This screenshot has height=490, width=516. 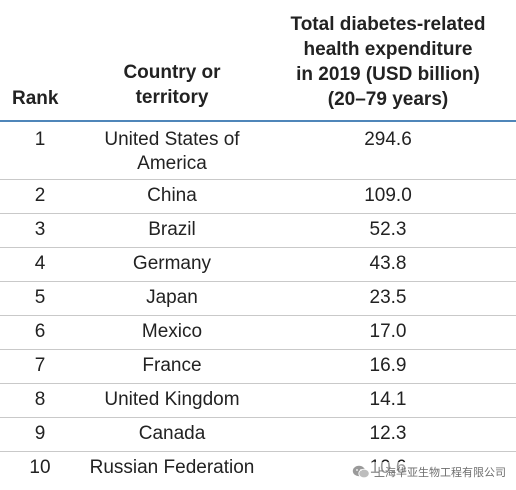 I want to click on country-name-line: Brazil, so click(x=172, y=229).